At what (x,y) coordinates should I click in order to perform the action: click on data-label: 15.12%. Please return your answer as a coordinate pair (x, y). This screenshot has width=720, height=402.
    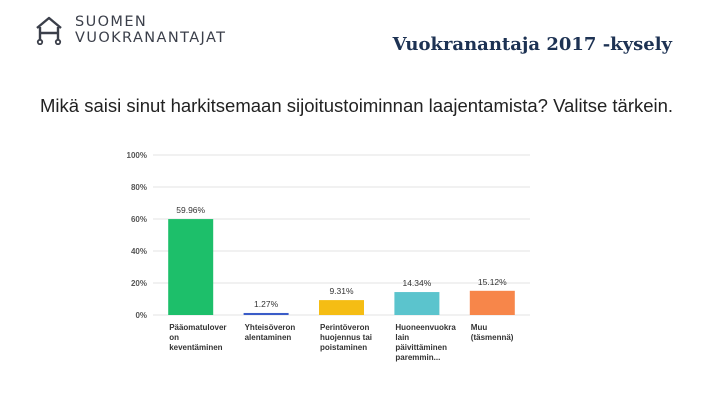
    Looking at the image, I should click on (492, 282).